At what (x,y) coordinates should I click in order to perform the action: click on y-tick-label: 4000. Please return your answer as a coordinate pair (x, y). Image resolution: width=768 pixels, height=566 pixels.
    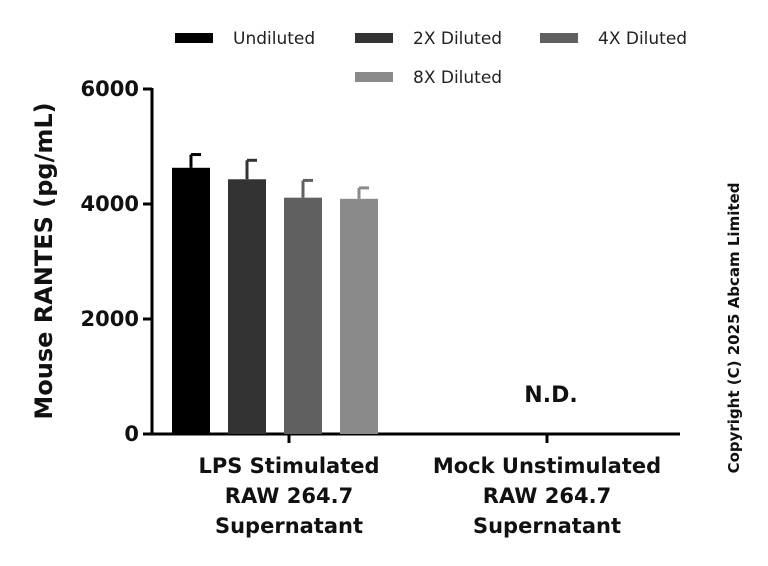
    Looking at the image, I should click on (110, 204).